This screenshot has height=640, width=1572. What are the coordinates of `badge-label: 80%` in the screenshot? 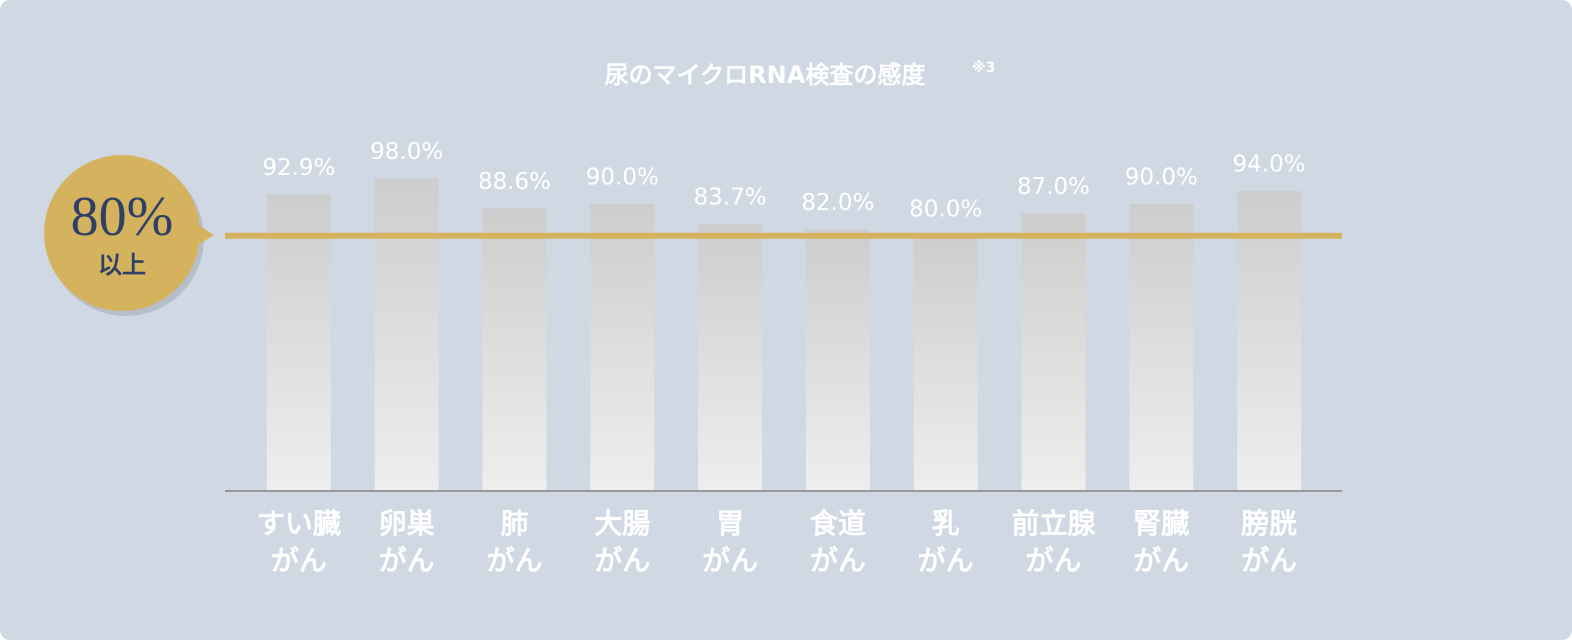 It's located at (122, 217).